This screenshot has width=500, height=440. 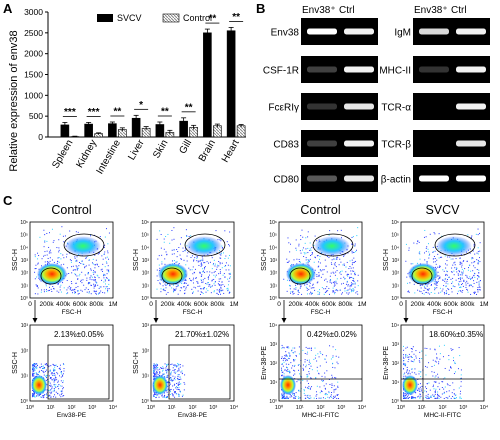 I want to click on y-tick-label: 10³, so click(x=396, y=345).